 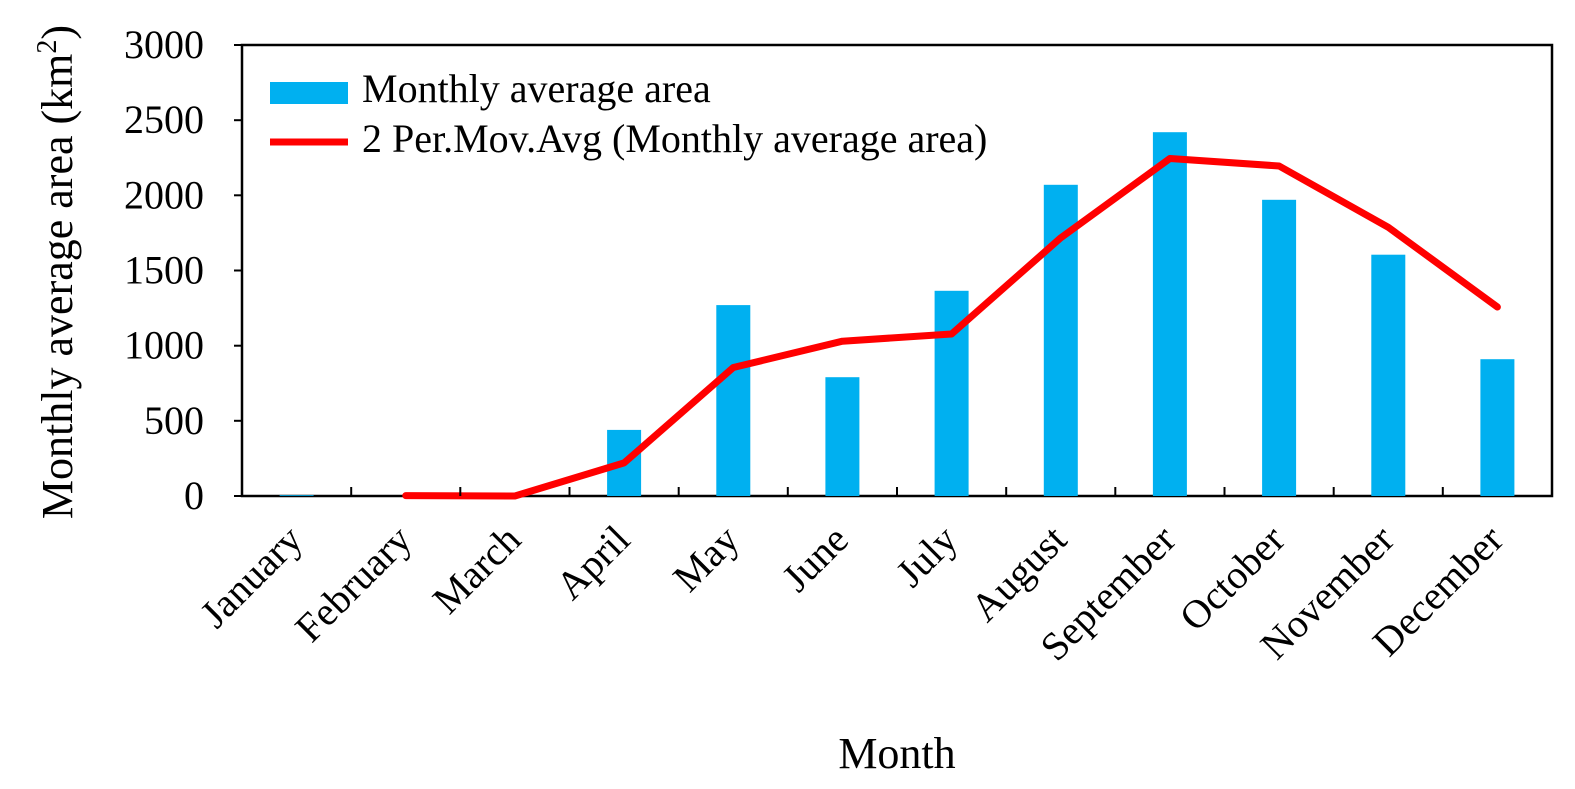 What do you see at coordinates (1279, 348) in the screenshot?
I see `bar-october` at bounding box center [1279, 348].